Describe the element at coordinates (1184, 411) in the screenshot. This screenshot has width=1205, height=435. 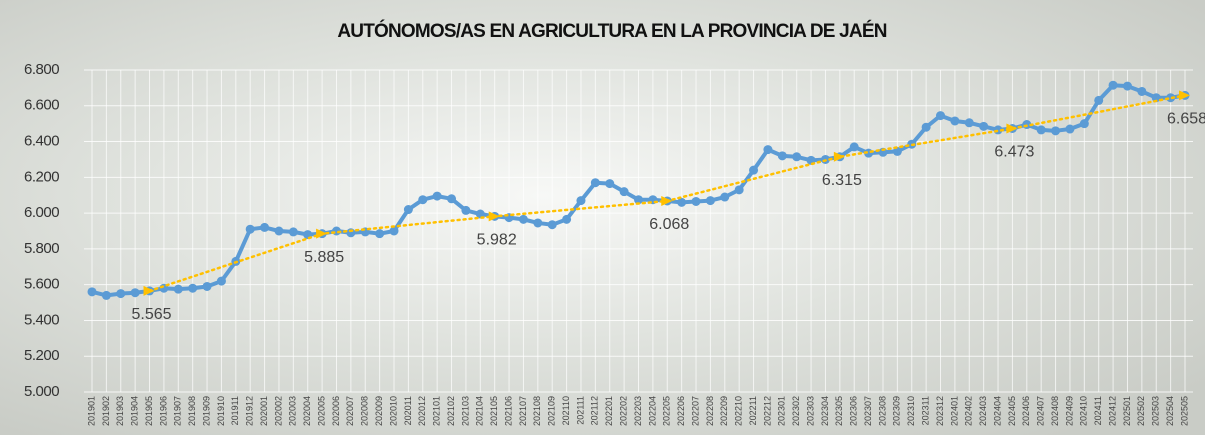
I see `x-tick-label: 202505` at that location.